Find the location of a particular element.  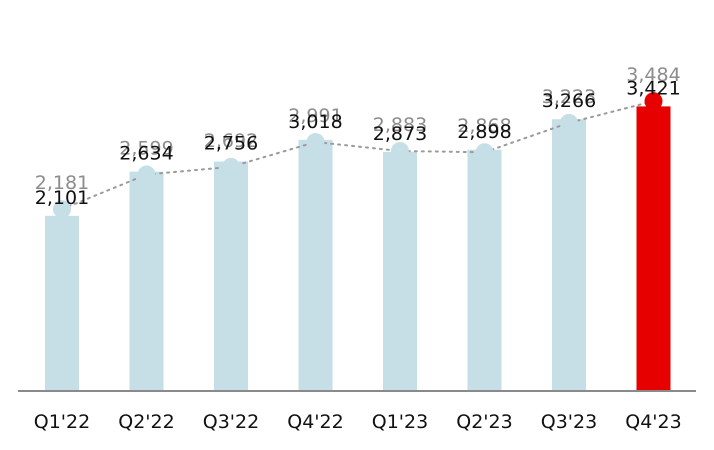

line-label-1: 2,599 is located at coordinates (146, 149).